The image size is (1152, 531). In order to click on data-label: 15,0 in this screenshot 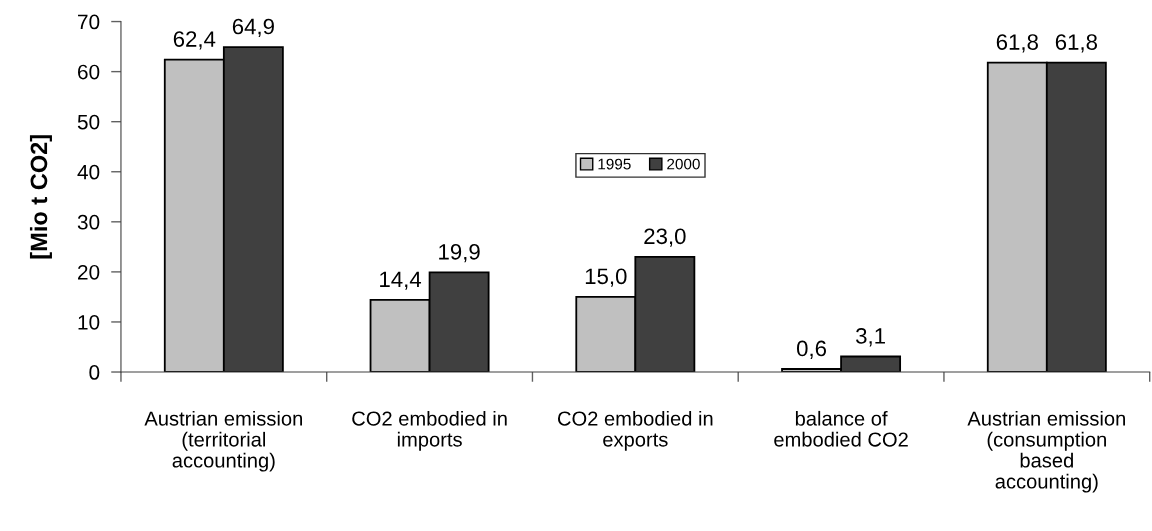, I will do `click(606, 277)`.